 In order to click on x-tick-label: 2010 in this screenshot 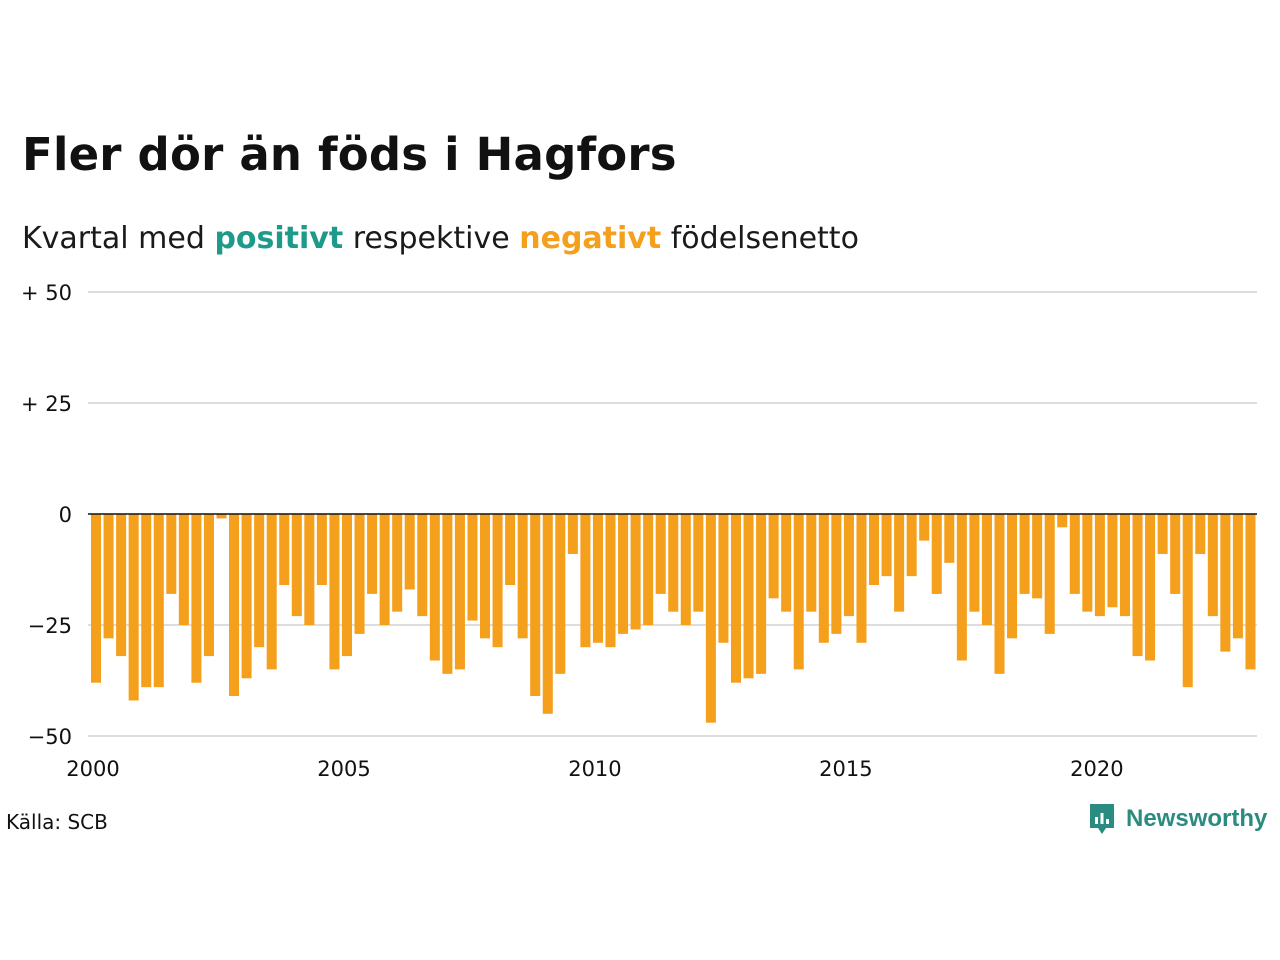, I will do `click(594, 769)`.